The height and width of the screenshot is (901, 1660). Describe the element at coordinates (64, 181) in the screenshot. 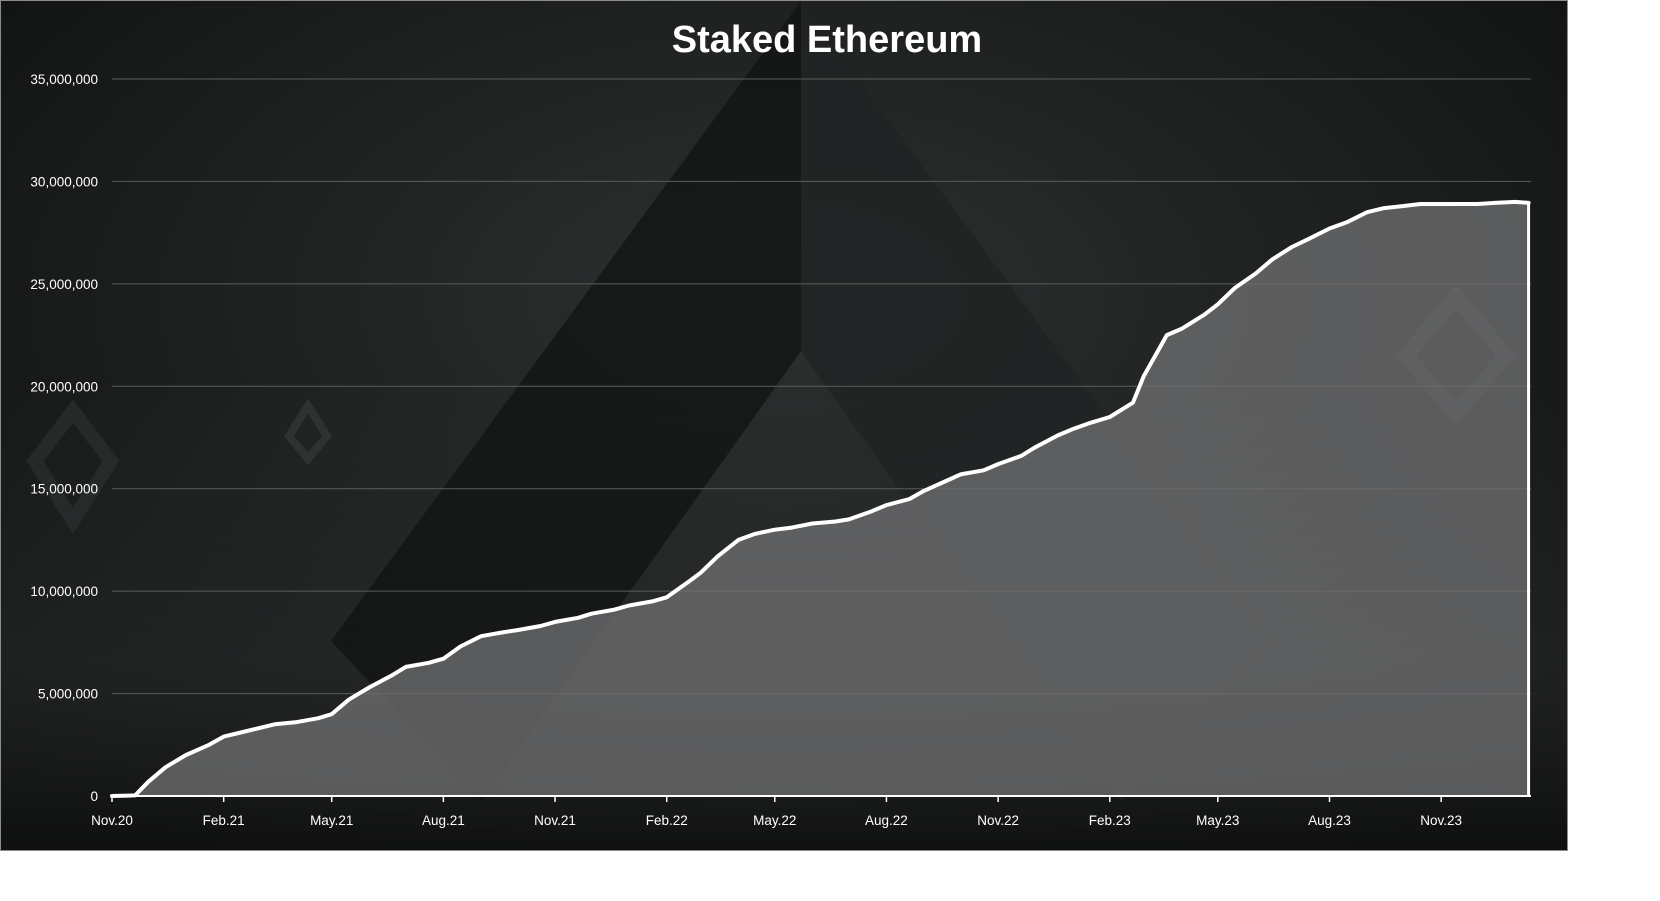

I see `y-tick-label: 30,000,000` at that location.